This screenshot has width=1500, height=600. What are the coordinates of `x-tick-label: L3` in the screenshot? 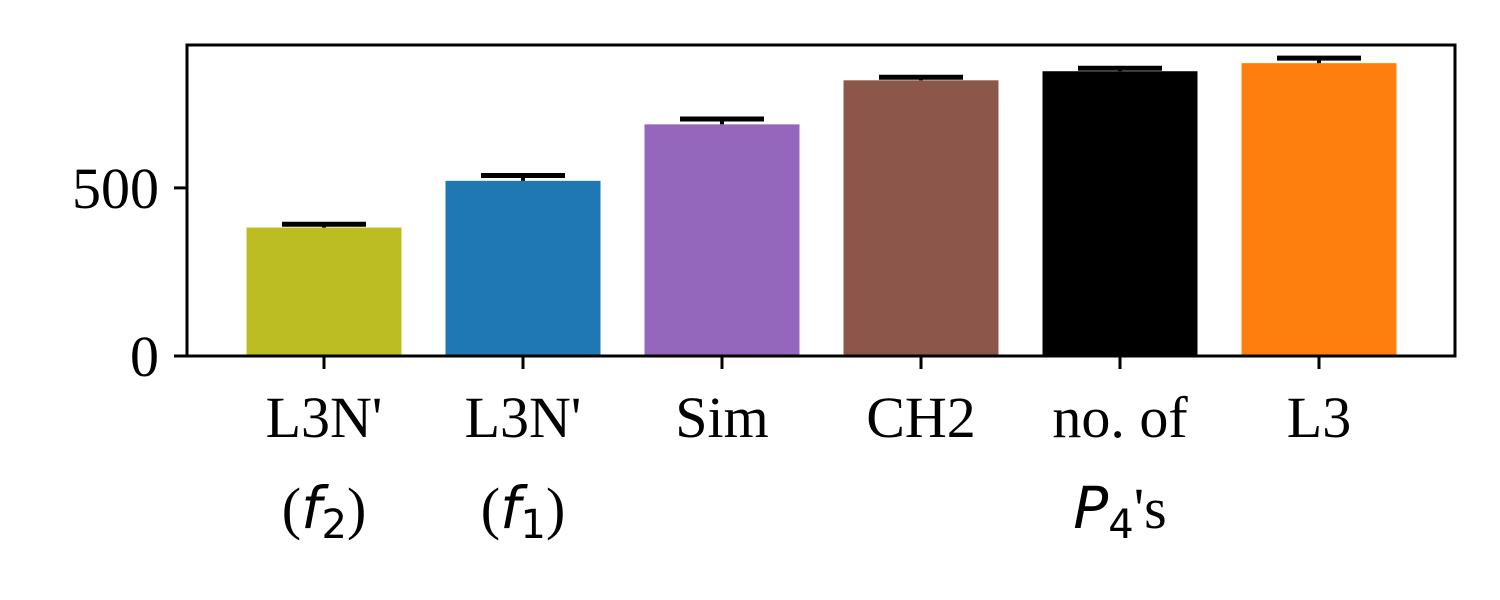 It's located at (1319, 417).